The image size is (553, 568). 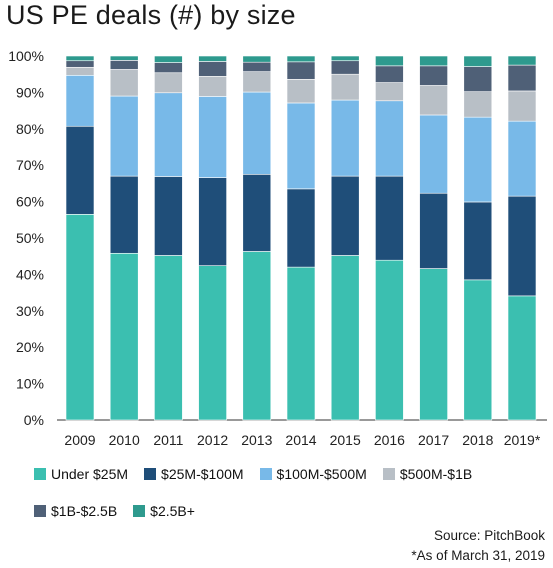 What do you see at coordinates (30, 311) in the screenshot?
I see `y-tick-label: 30%` at bounding box center [30, 311].